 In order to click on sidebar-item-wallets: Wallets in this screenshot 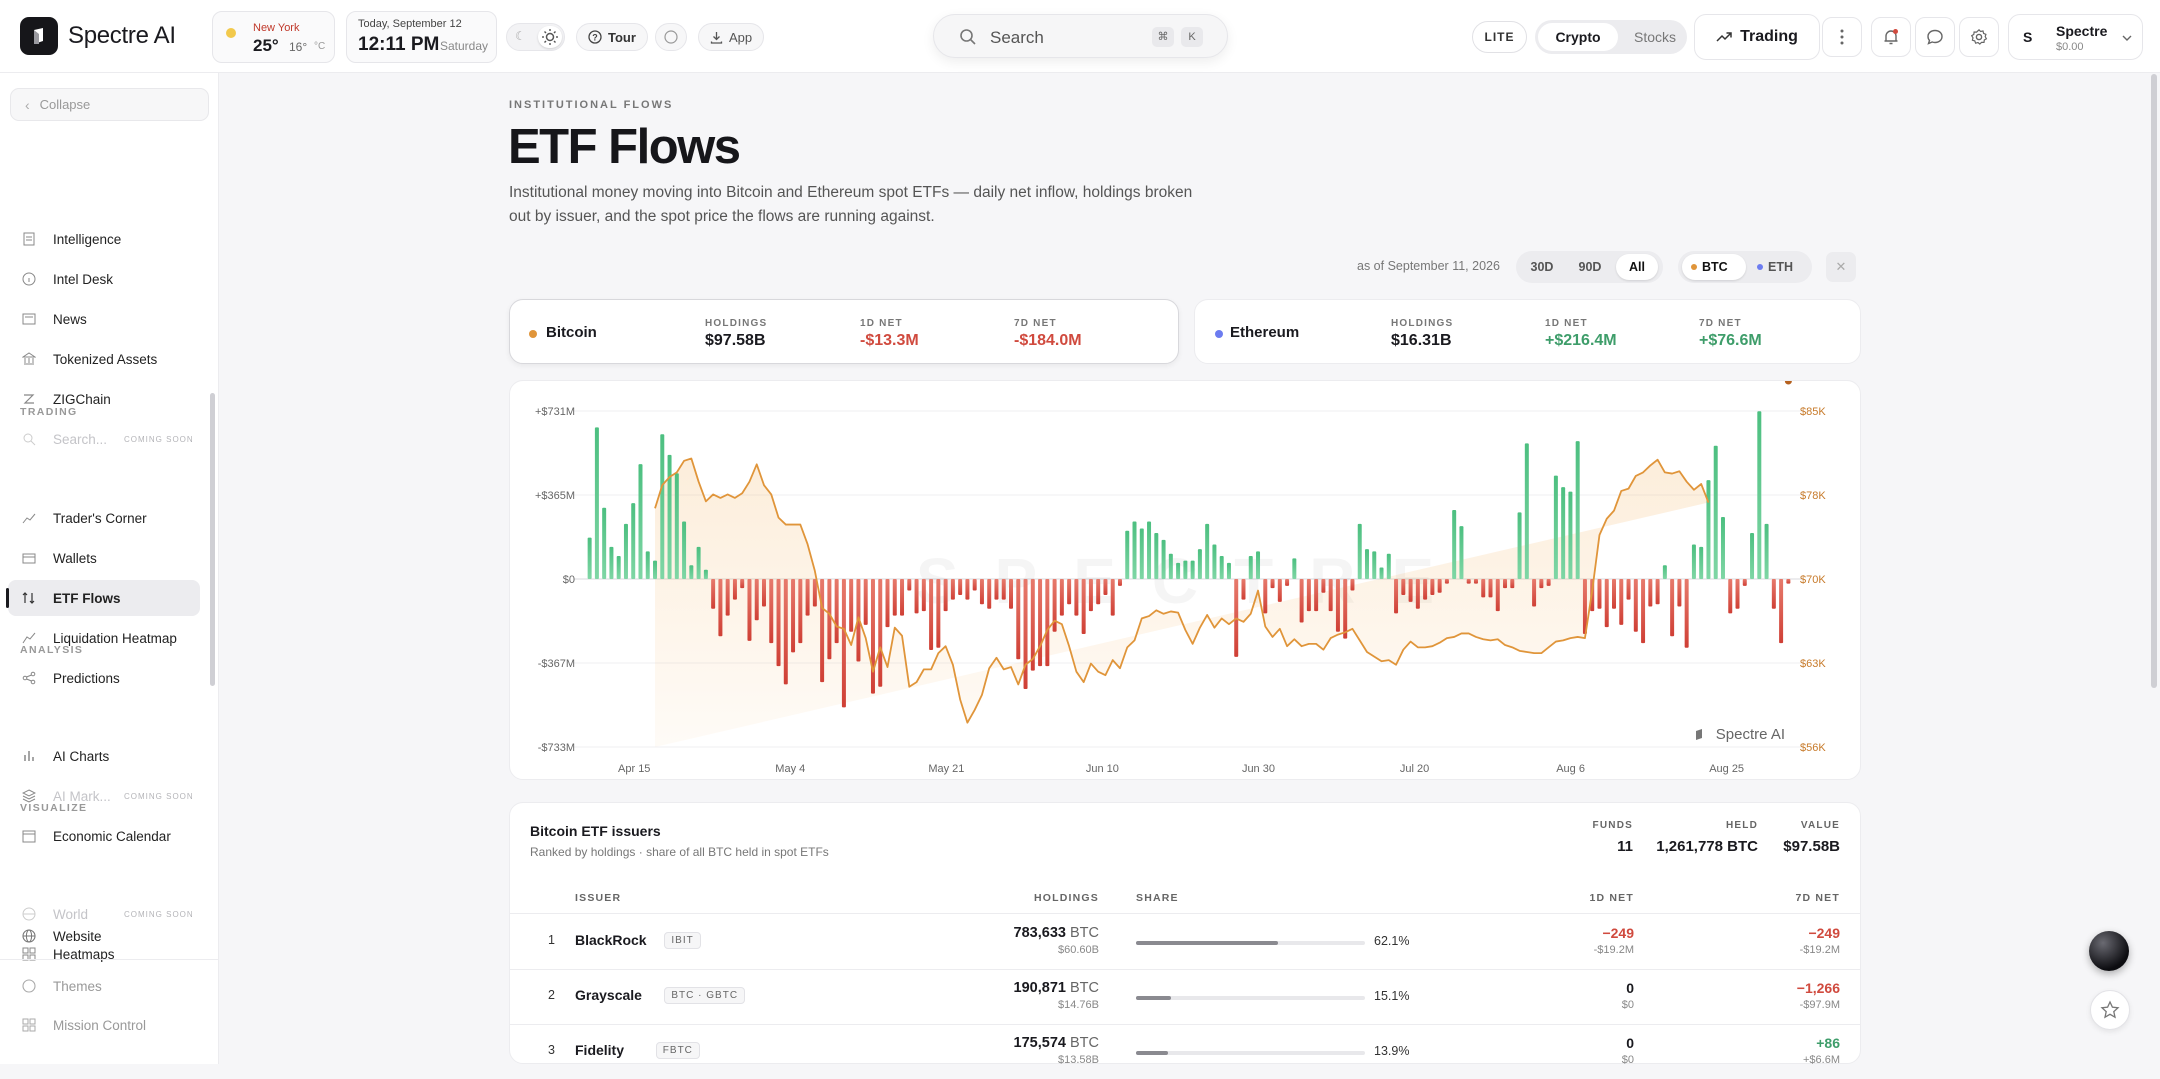, I will do `click(104, 558)`.